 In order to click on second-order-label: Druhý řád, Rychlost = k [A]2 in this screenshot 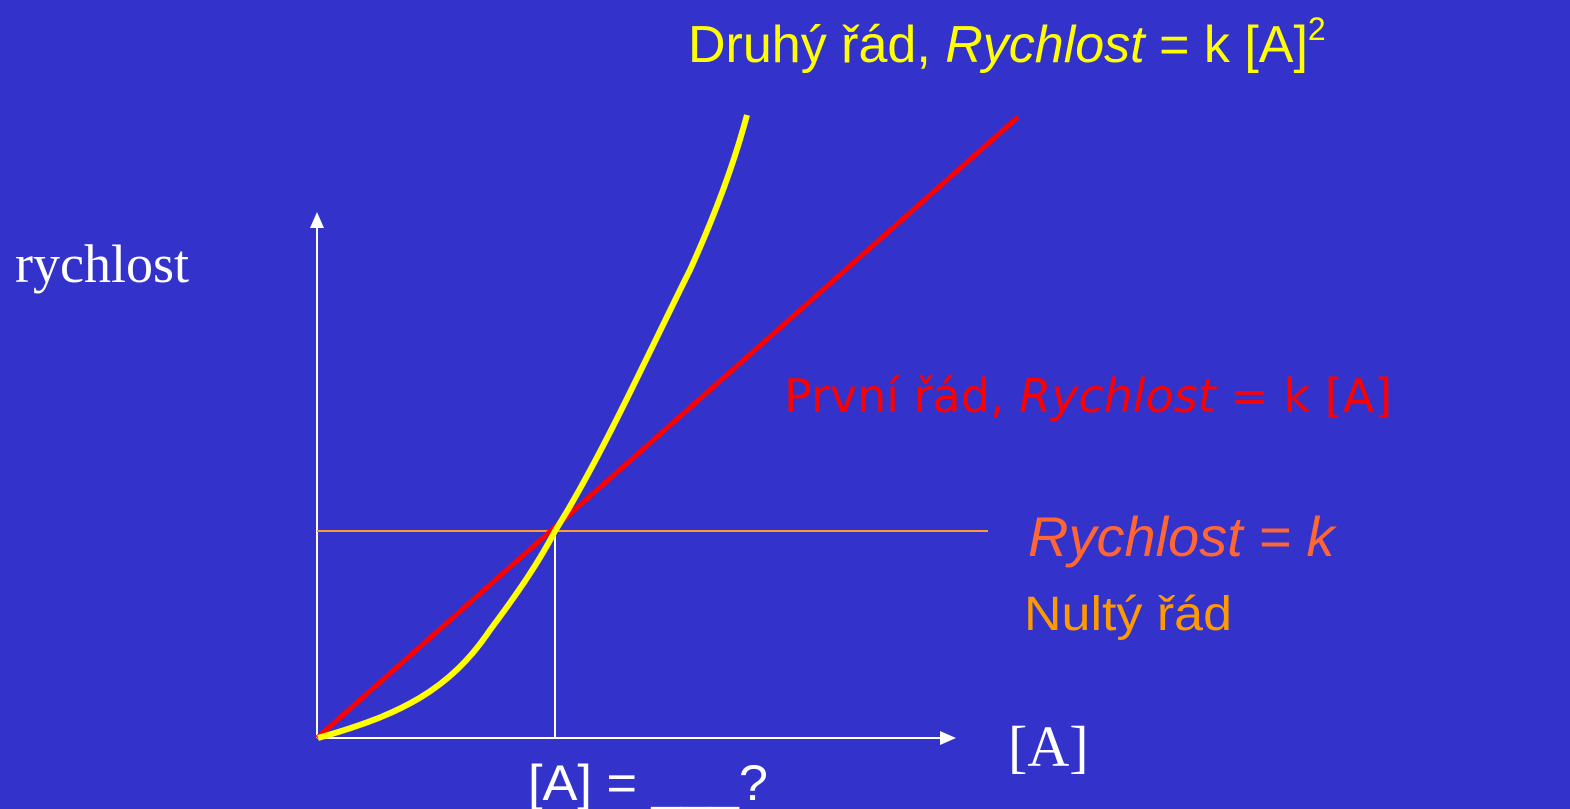, I will do `click(1007, 42)`.